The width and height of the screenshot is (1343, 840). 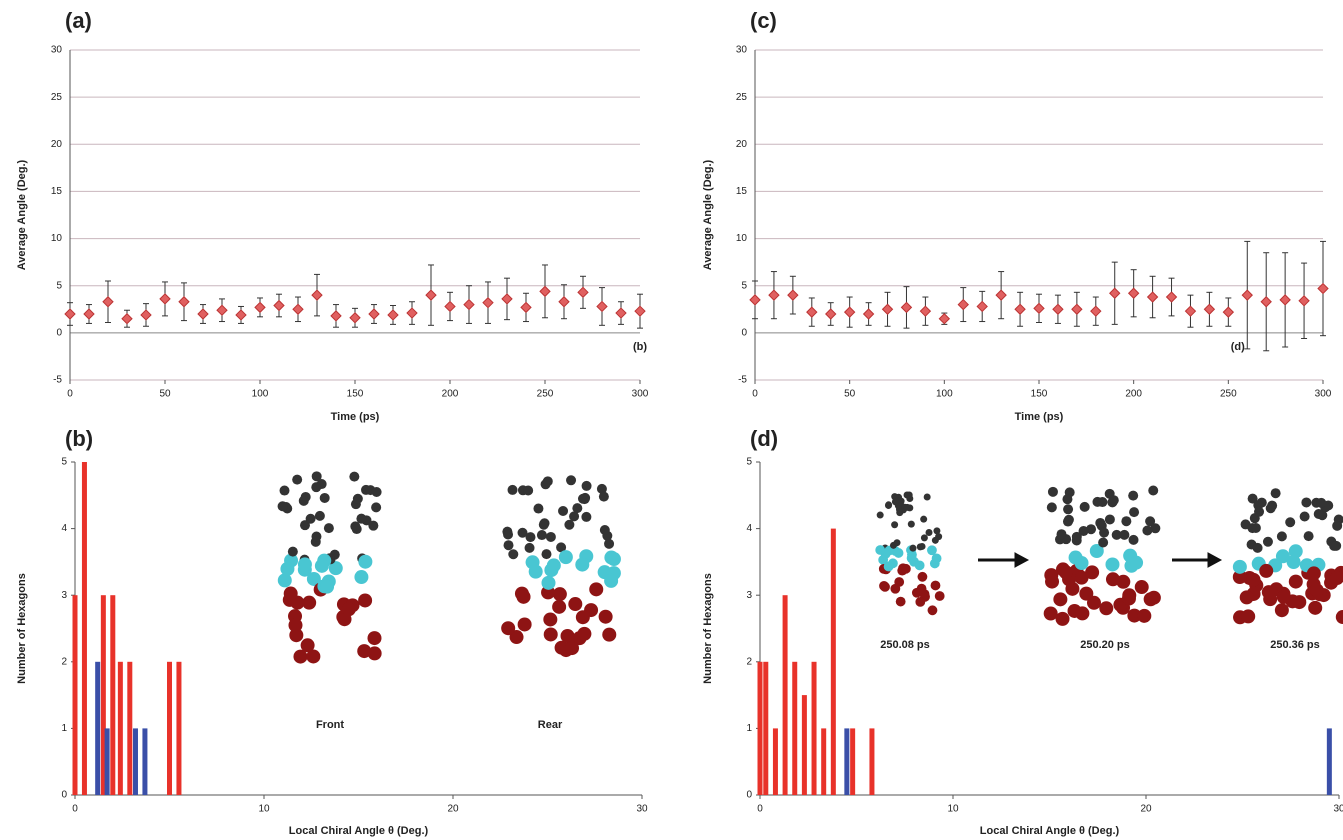 What do you see at coordinates (944, 394) in the screenshot?
I see `x-tick-label: 100` at bounding box center [944, 394].